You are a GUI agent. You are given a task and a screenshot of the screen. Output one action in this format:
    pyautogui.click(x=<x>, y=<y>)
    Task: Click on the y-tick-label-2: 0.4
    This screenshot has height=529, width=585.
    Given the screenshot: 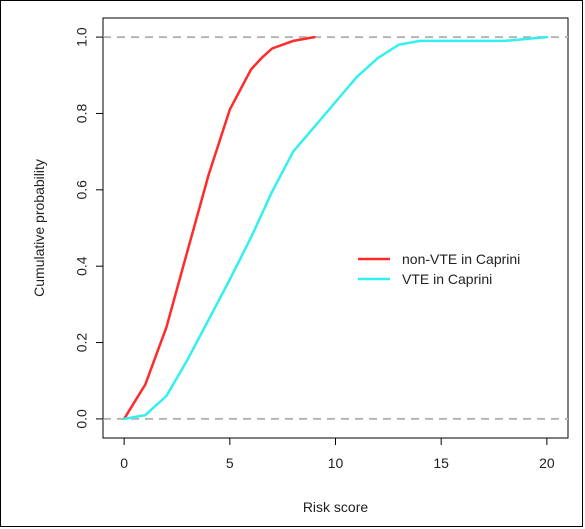 What is the action you would take?
    pyautogui.click(x=82, y=266)
    